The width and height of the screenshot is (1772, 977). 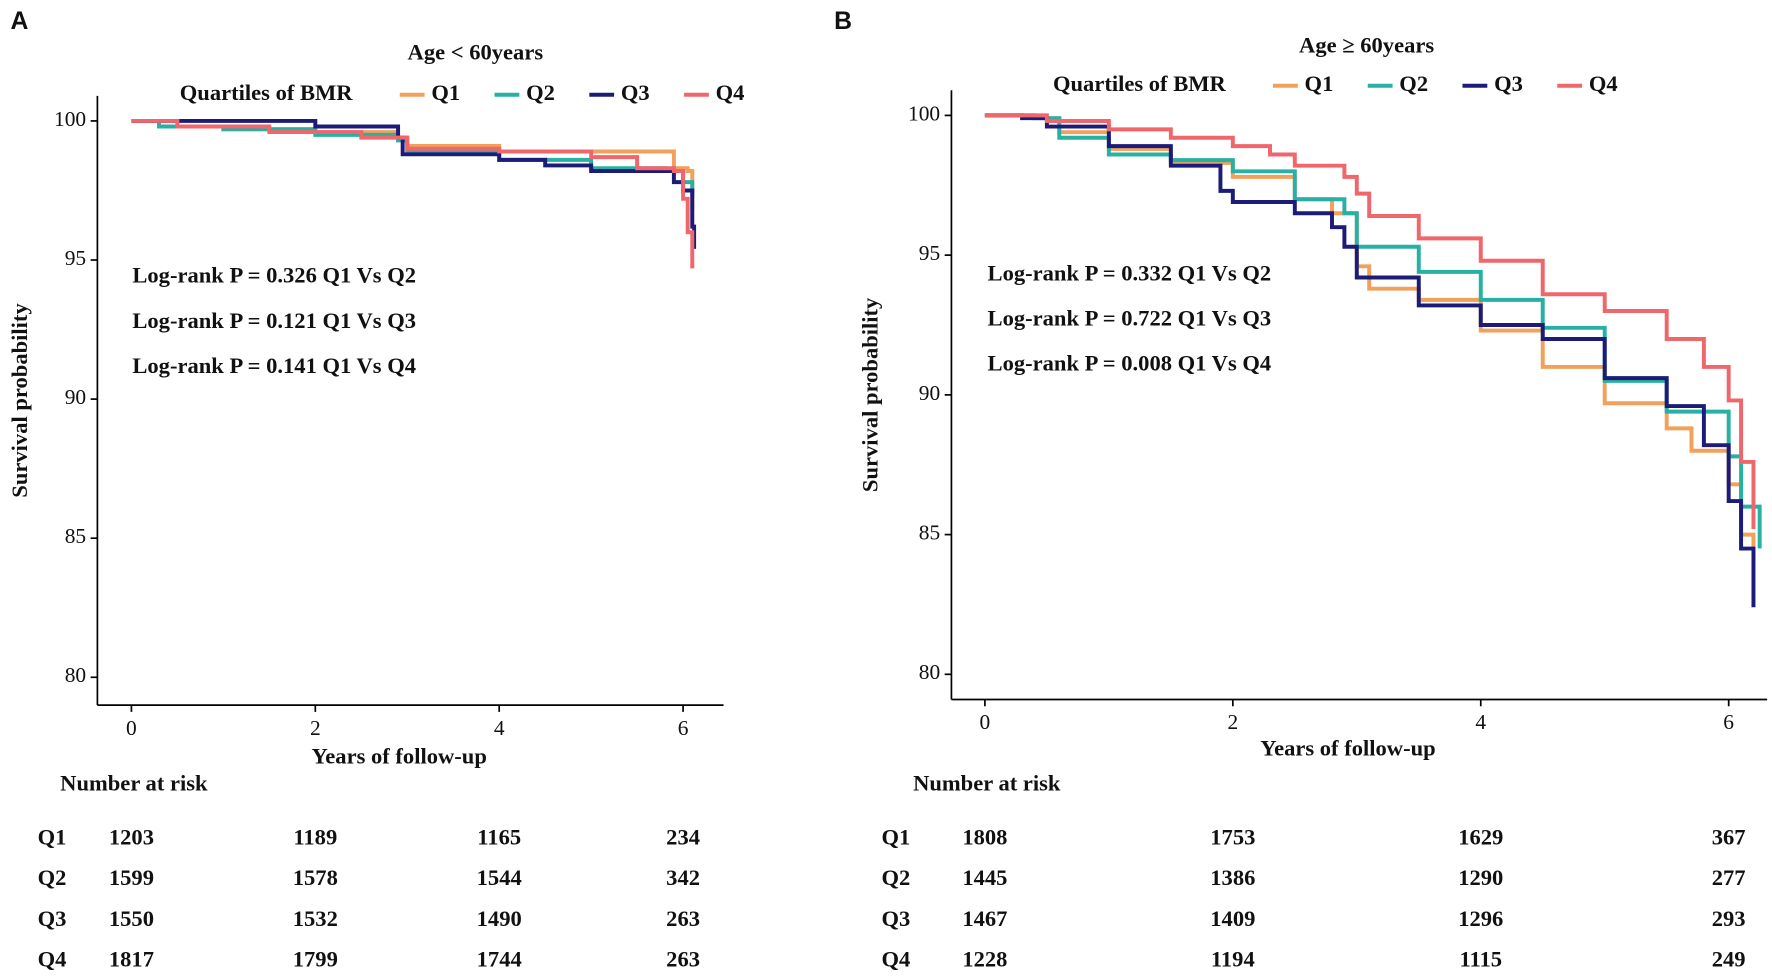 I want to click on log-rank-annotation: Log-rank P = 0.722 Q1 Vs Q3, so click(x=1130, y=318).